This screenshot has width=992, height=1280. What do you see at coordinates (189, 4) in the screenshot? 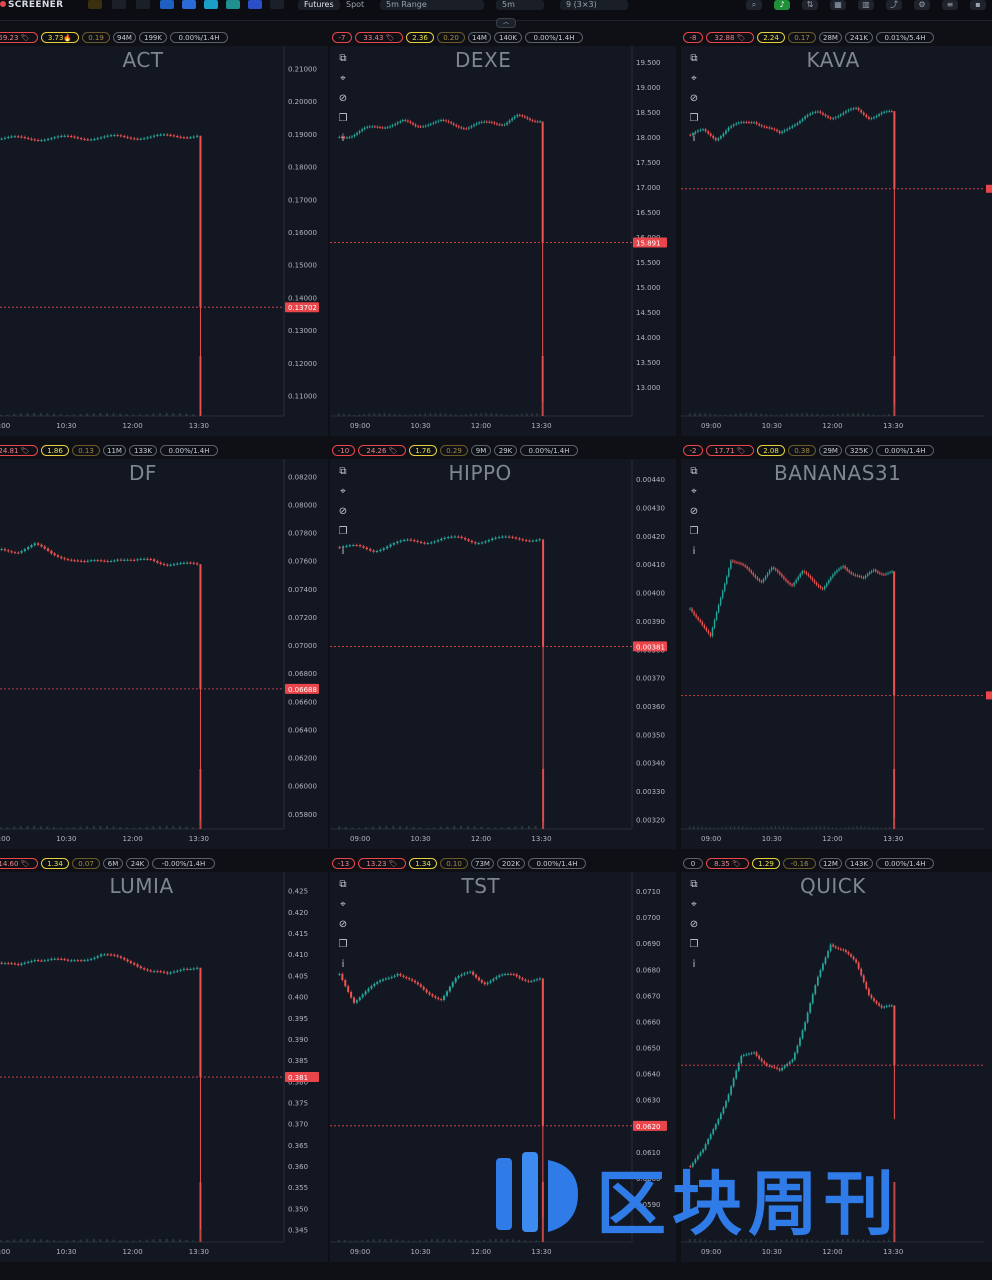
I see `exchange-cloud-icon` at bounding box center [189, 4].